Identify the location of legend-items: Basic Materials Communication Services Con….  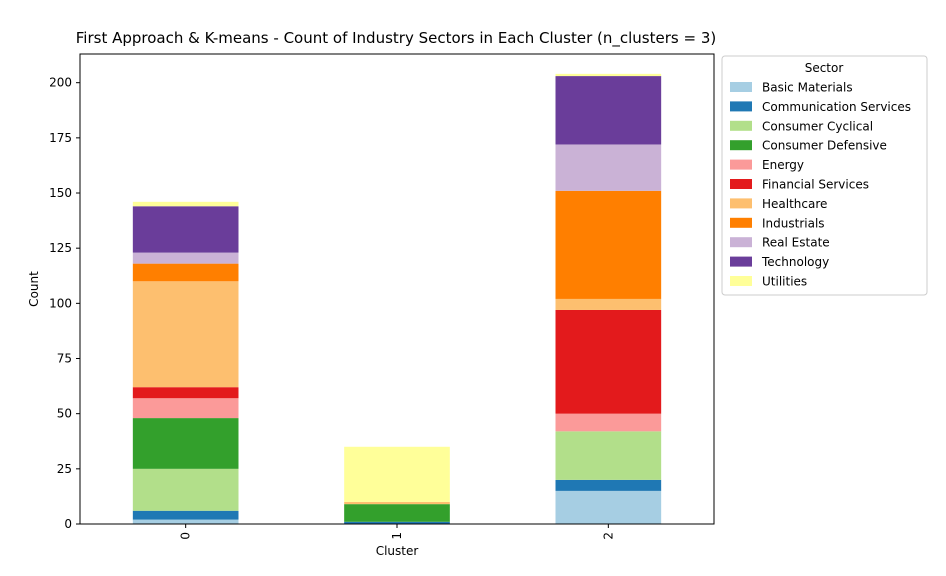
(820, 185).